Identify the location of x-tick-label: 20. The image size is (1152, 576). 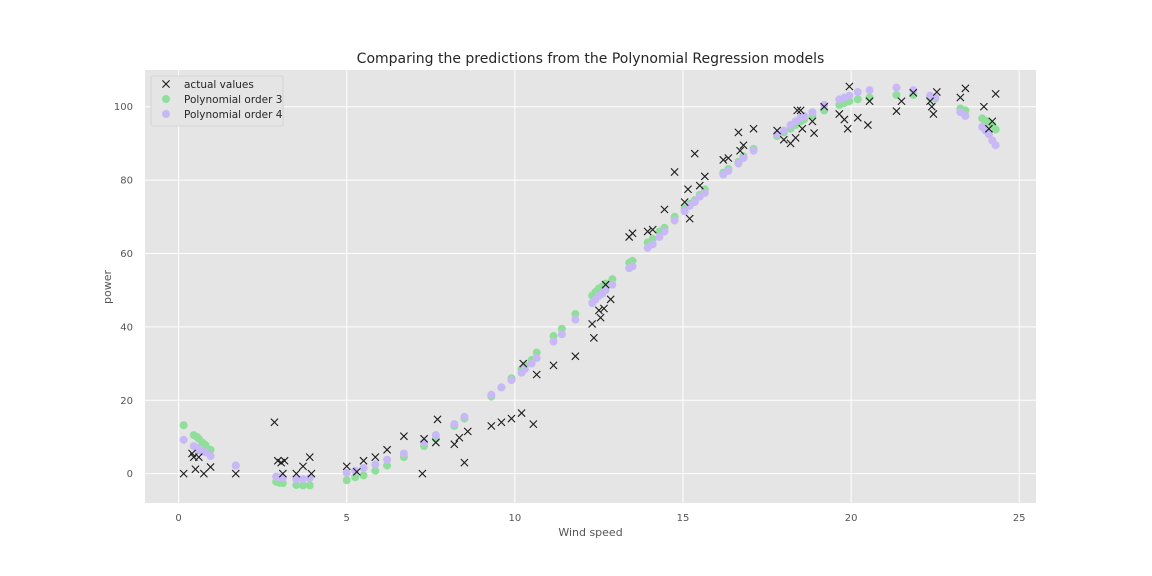
(851, 518).